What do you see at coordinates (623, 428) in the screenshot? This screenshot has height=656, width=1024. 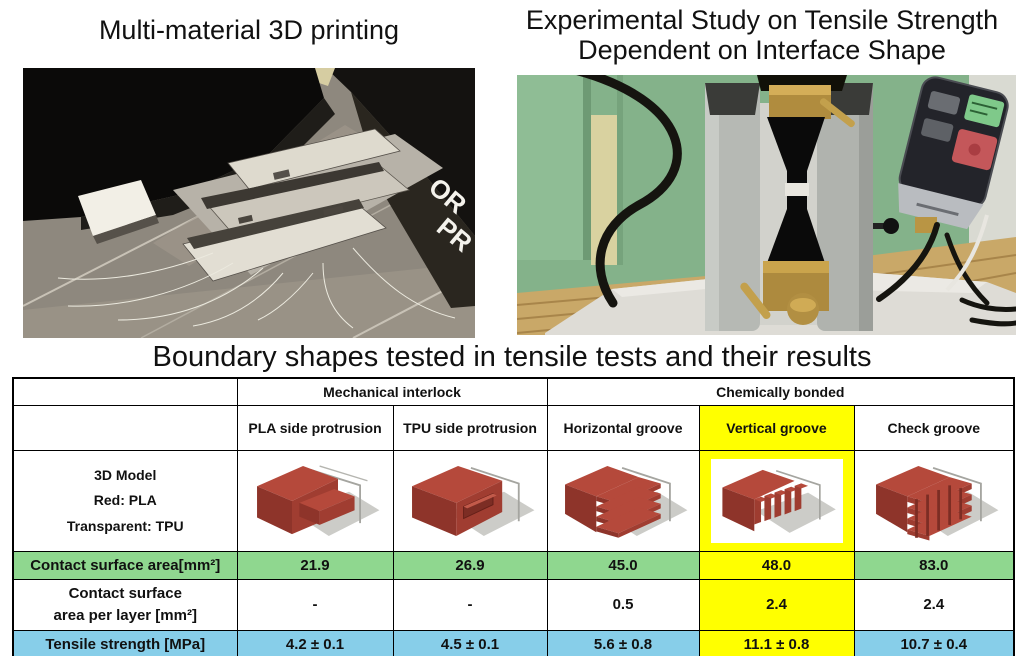 I see `col-header-horizontal-groove: Horizontal groove` at bounding box center [623, 428].